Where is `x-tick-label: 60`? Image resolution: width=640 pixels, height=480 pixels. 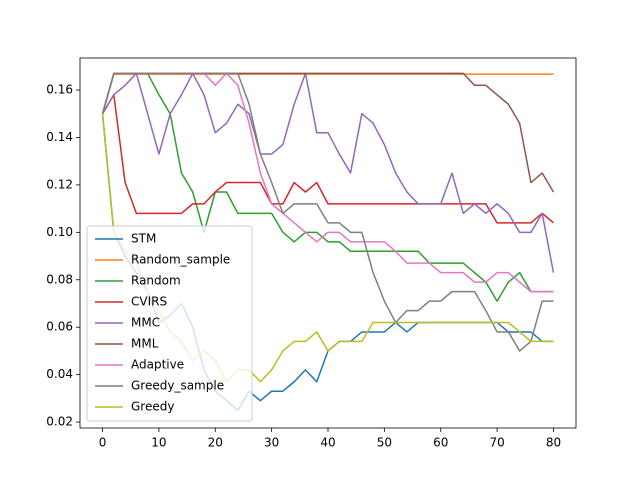 x-tick-label: 60 is located at coordinates (440, 443).